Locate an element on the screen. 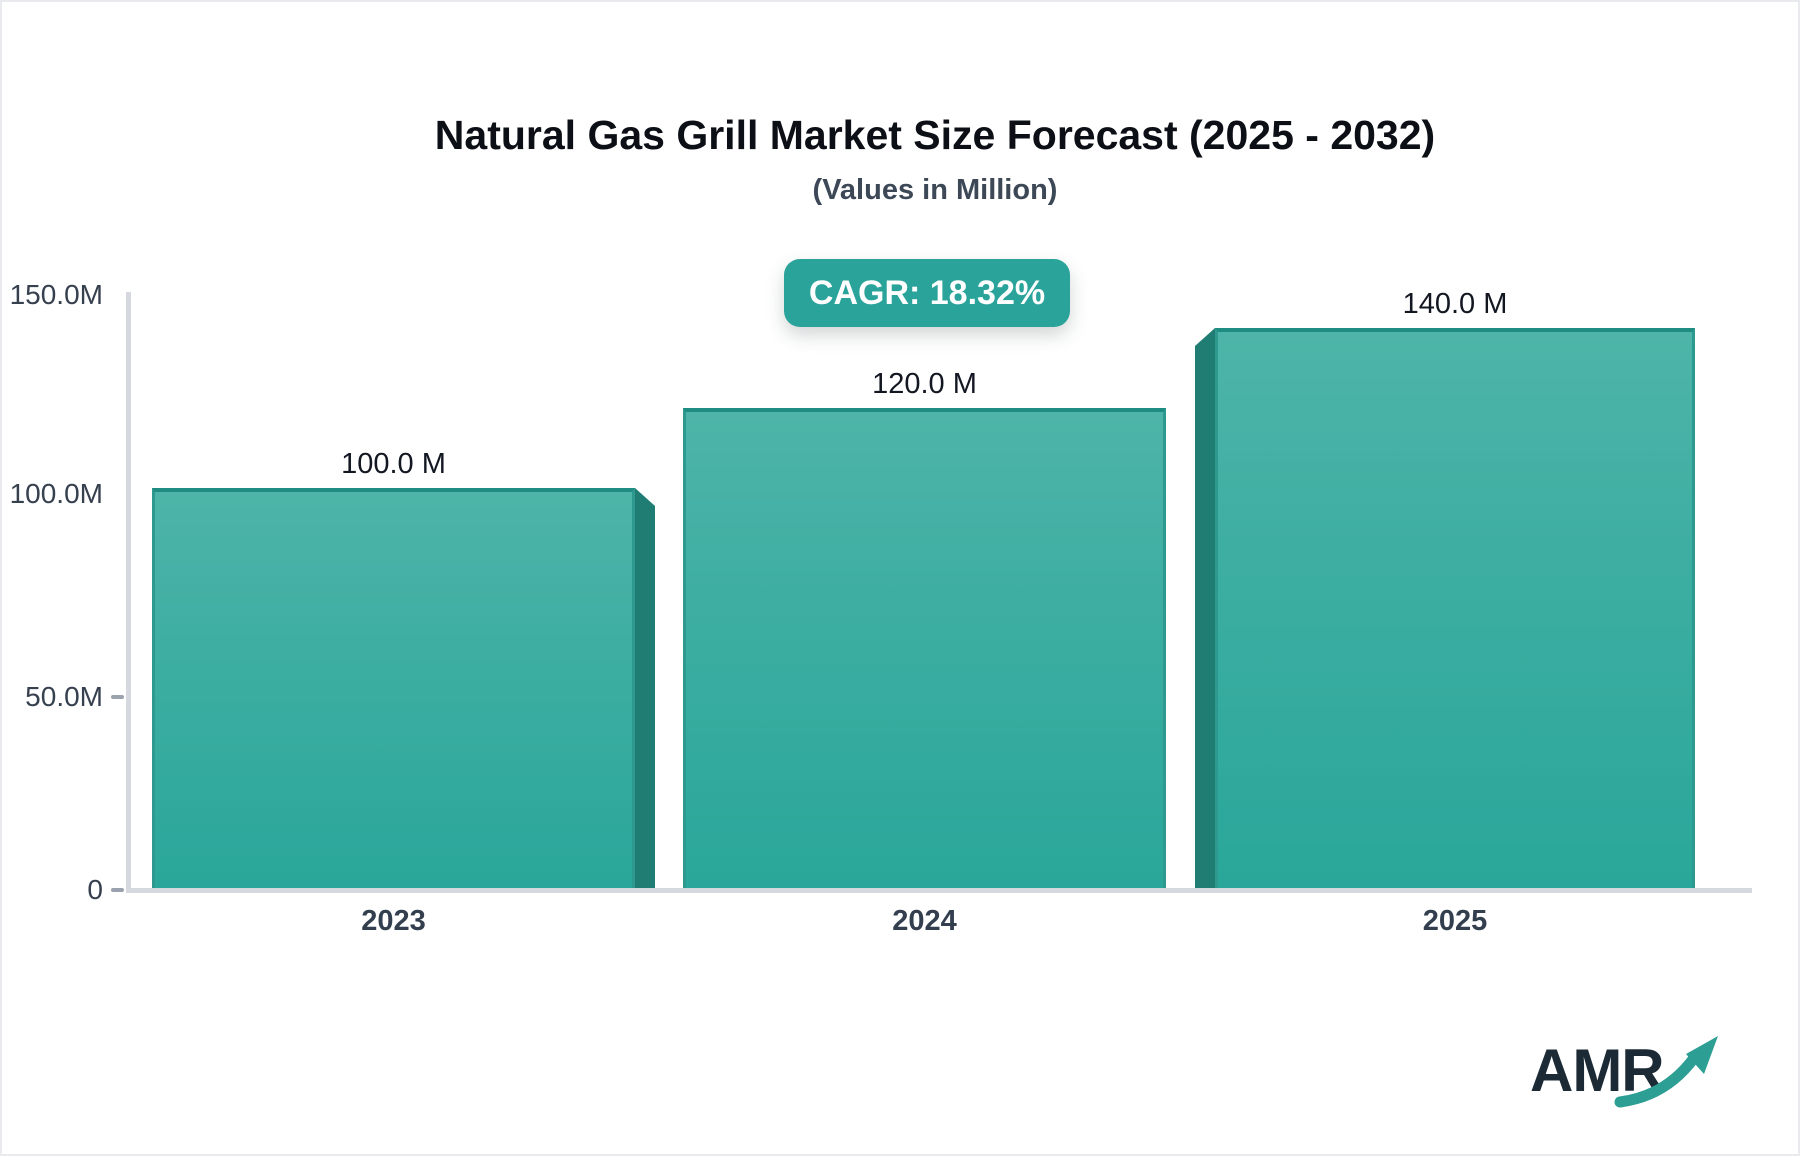 The height and width of the screenshot is (1156, 1800). bar-value-label: 120.0 M is located at coordinates (924, 384).